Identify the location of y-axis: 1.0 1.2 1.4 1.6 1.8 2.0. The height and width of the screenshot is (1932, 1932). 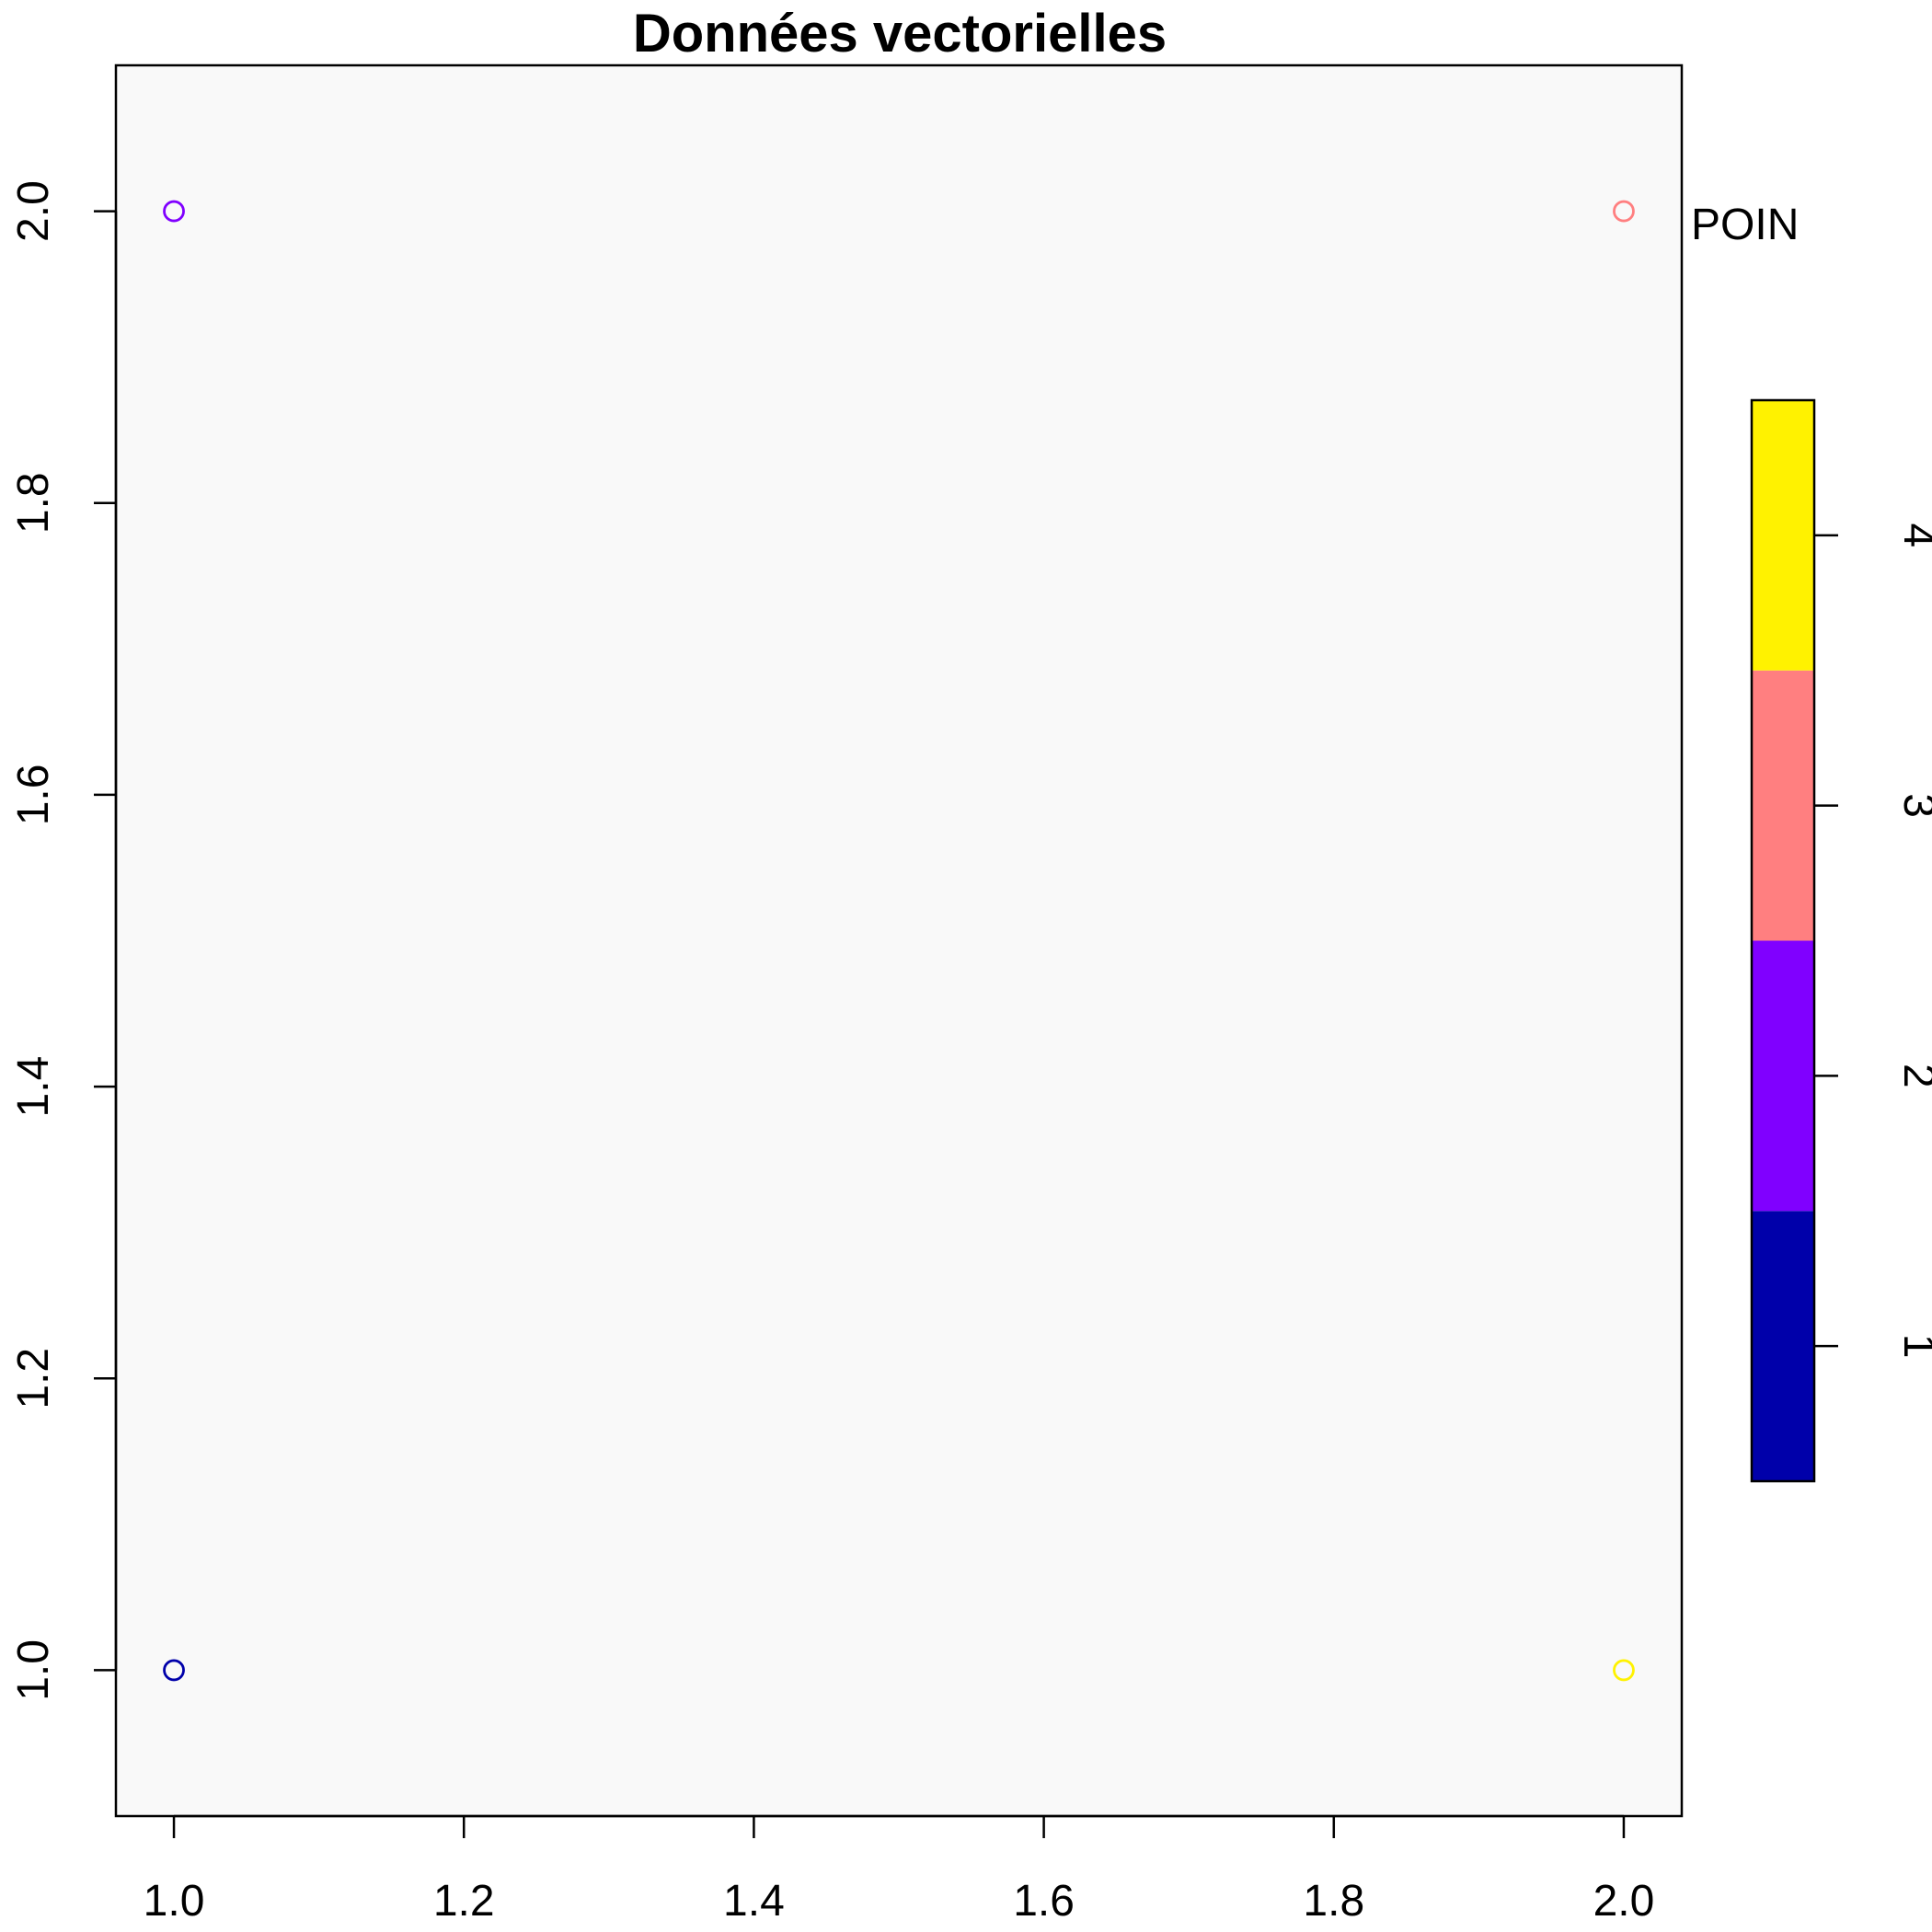
(63, 940).